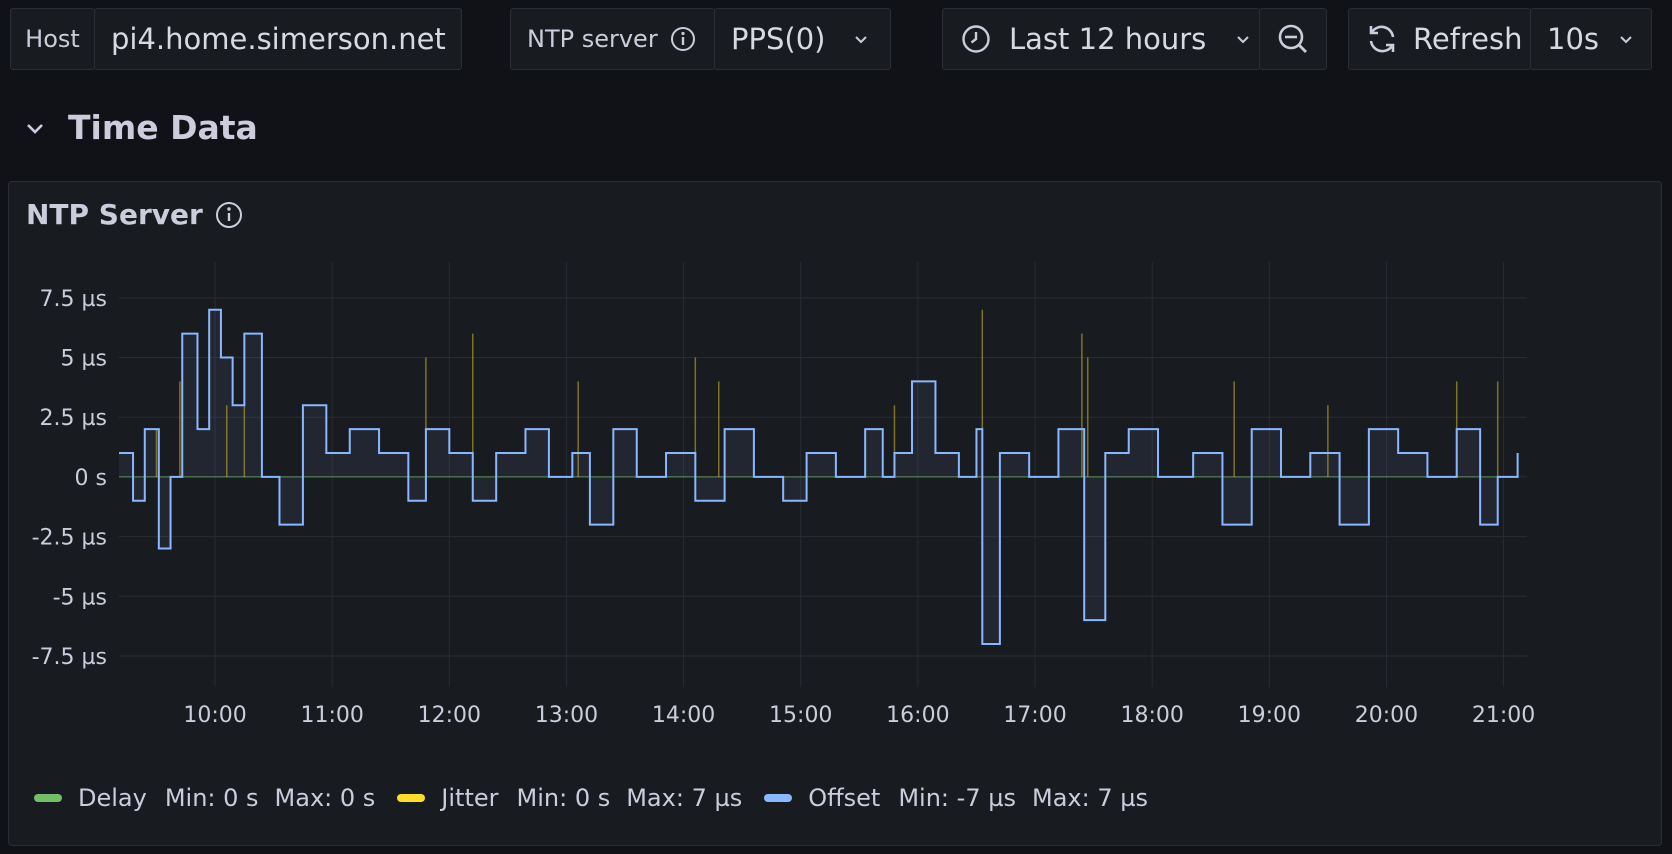 Image resolution: width=1672 pixels, height=854 pixels. I want to click on row-title: Time Data, so click(163, 127).